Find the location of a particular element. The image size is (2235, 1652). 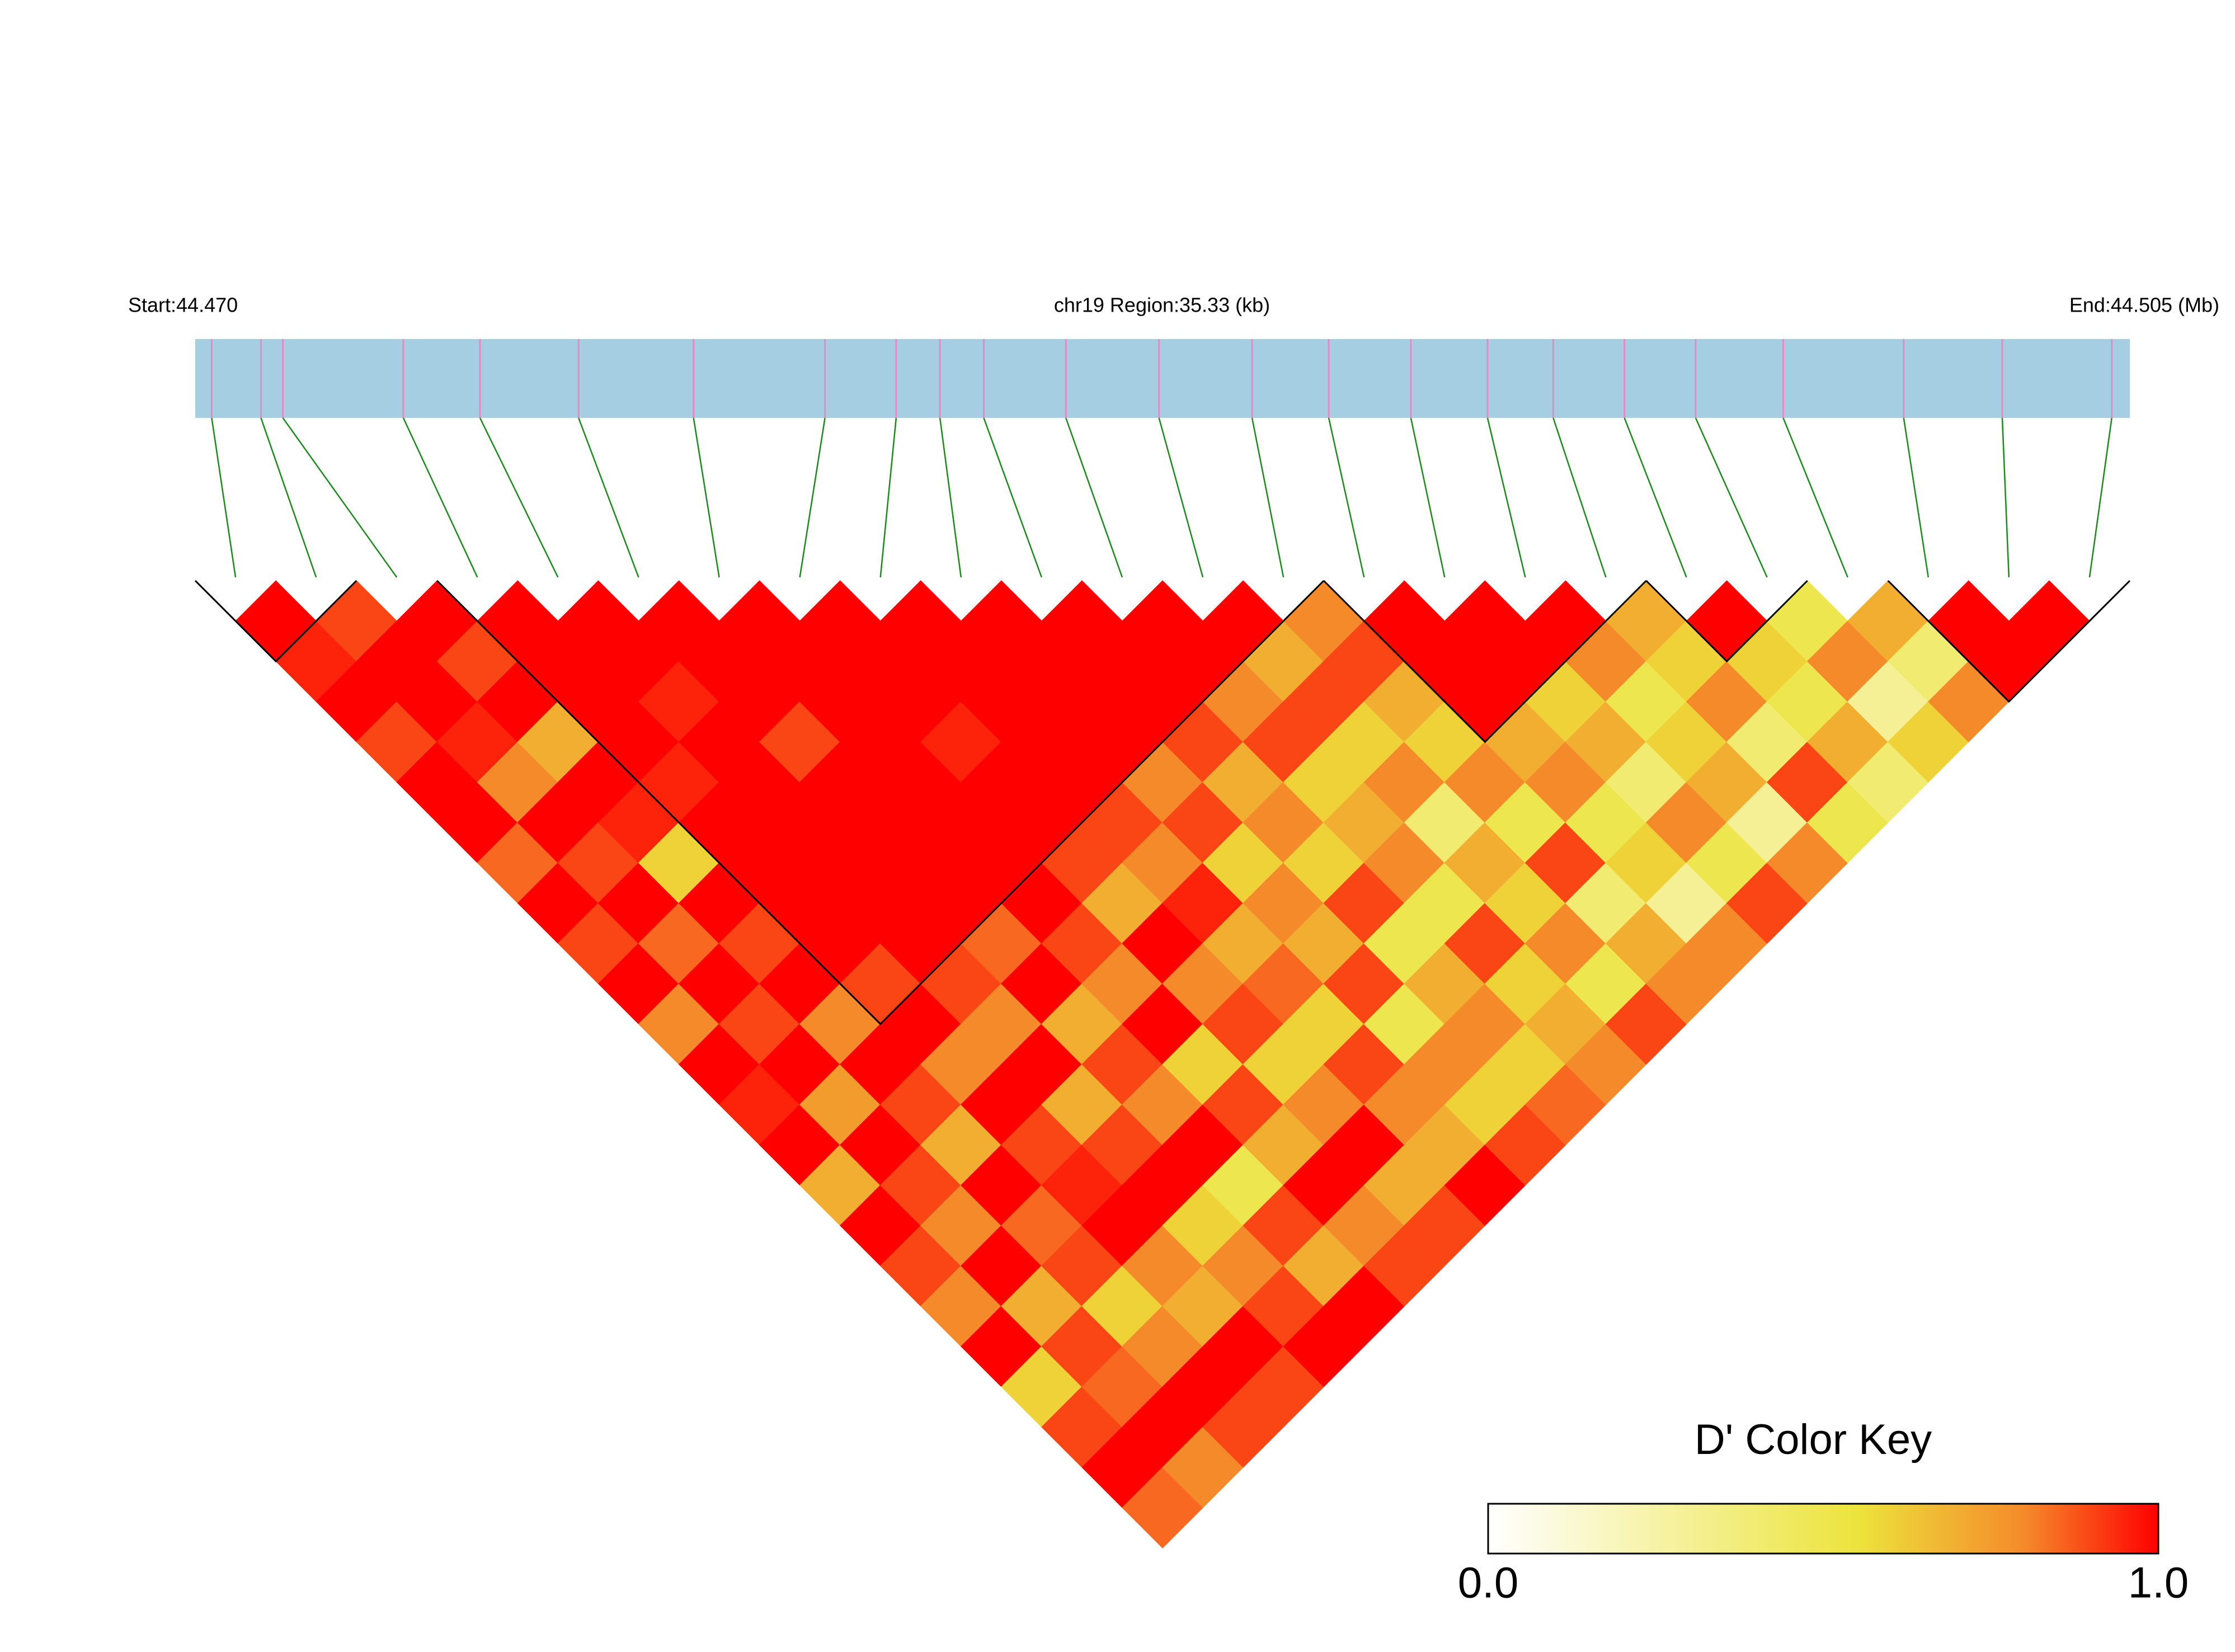

colorbar-tick-label: 0.0 is located at coordinates (1488, 1582).